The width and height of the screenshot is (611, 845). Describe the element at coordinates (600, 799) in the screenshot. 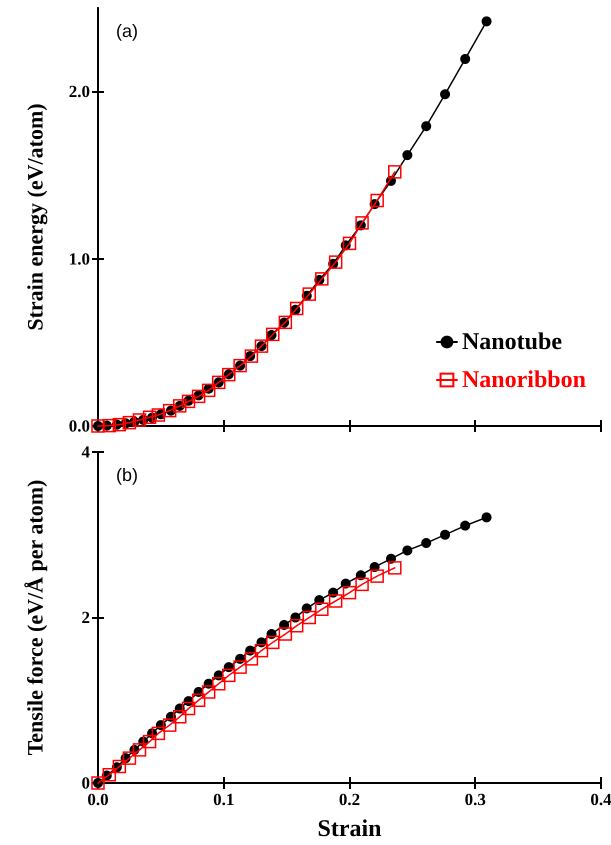

I see `x-tick-label: 0.4` at that location.